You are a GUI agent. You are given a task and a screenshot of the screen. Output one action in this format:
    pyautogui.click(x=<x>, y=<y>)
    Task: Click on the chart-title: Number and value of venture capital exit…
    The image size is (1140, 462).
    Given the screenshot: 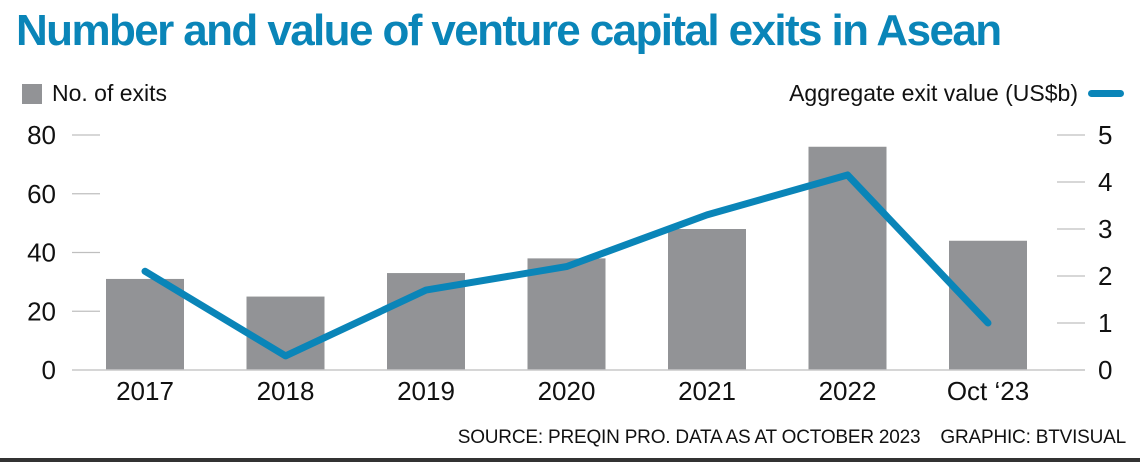 What is the action you would take?
    pyautogui.click(x=509, y=30)
    